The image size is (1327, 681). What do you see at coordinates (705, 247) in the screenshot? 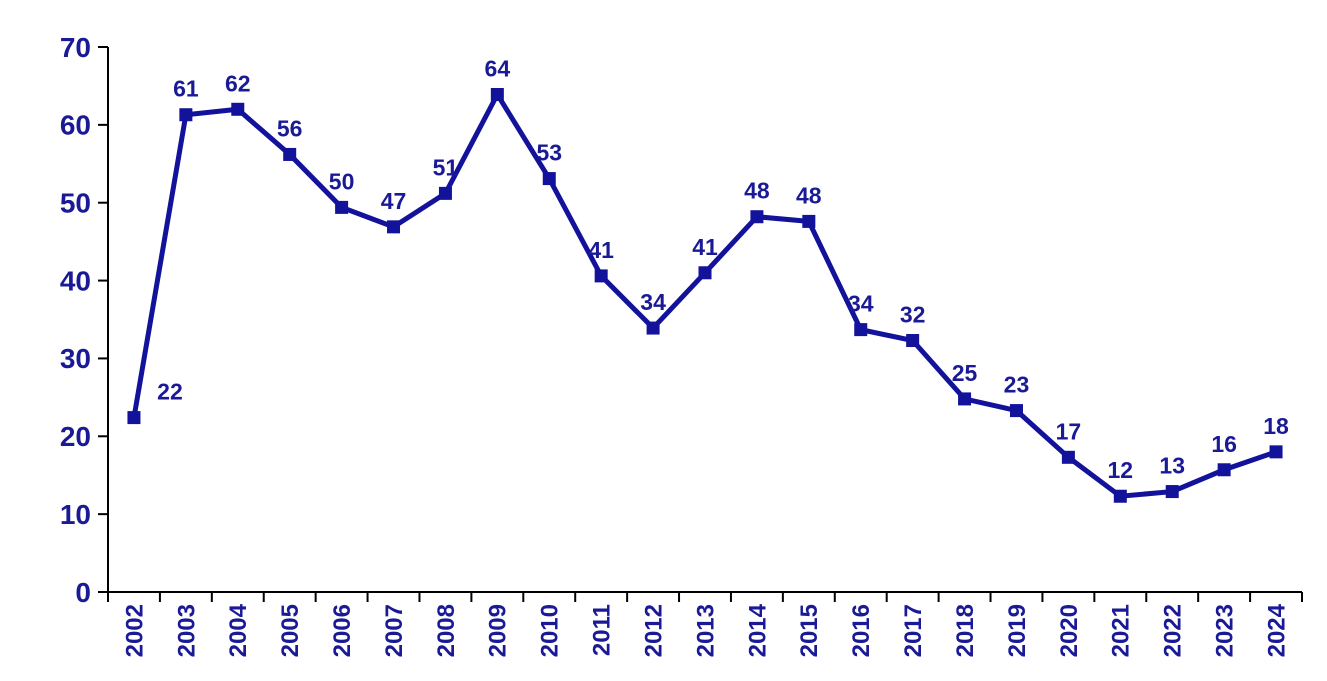
I see `data-label-2013: 41` at bounding box center [705, 247].